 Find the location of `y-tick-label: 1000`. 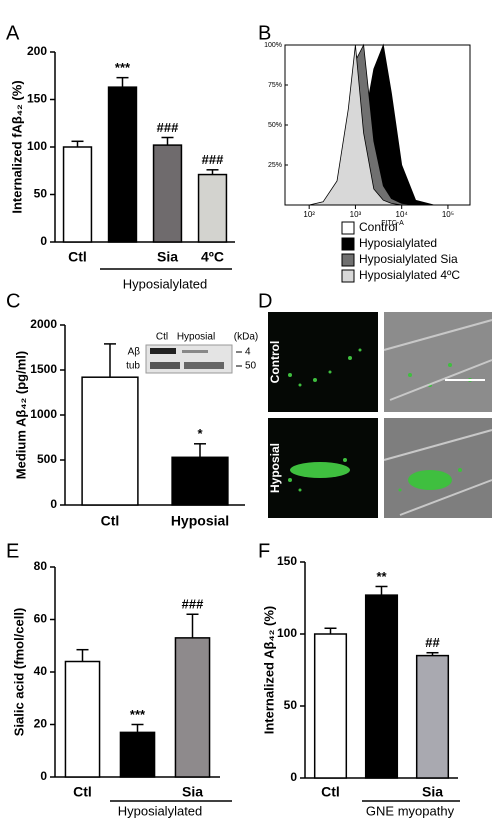

y-tick-label: 1000 is located at coordinates (43, 414).